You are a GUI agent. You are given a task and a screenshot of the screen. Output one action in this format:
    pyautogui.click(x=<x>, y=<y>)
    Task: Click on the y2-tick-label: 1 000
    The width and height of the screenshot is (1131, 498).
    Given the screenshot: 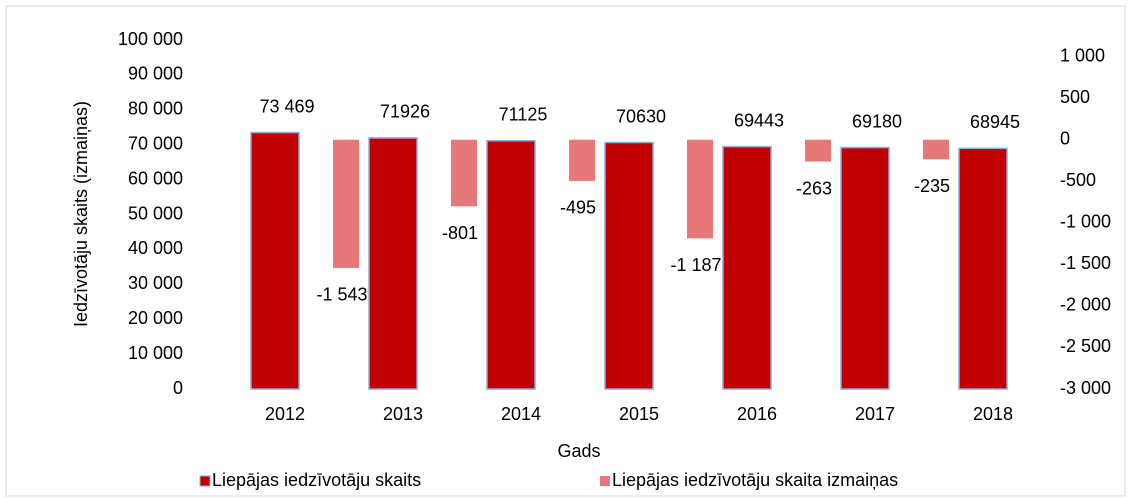 What is the action you would take?
    pyautogui.click(x=1082, y=55)
    